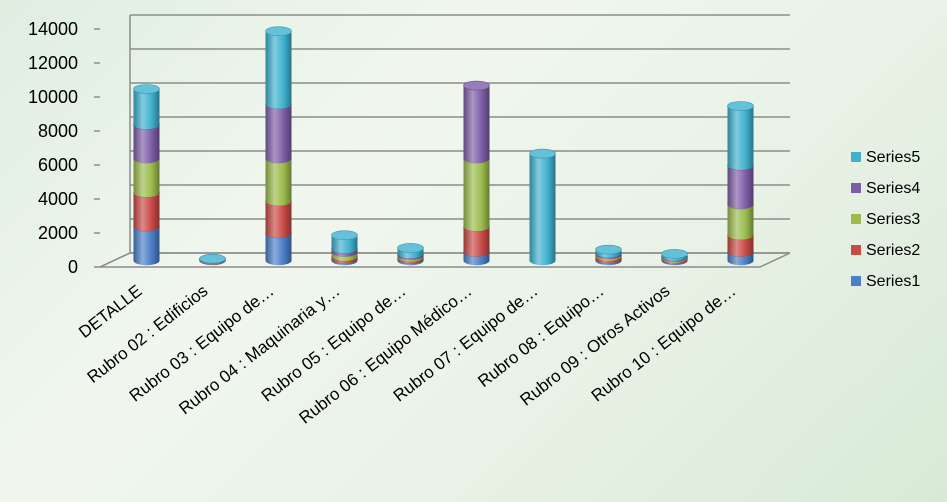  Describe the element at coordinates (893, 157) in the screenshot. I see `legend-label: Series5` at that location.